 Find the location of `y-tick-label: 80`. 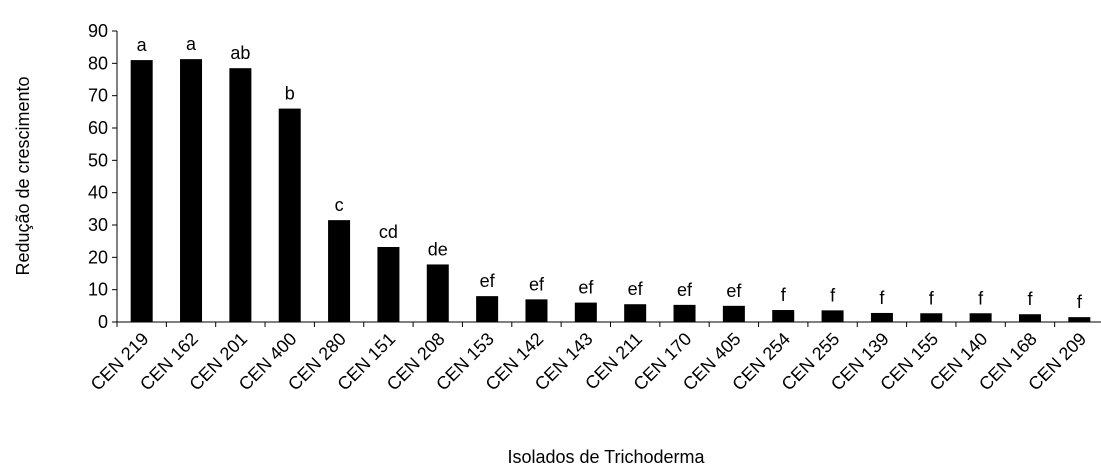

y-tick-label: 80 is located at coordinates (98, 63).